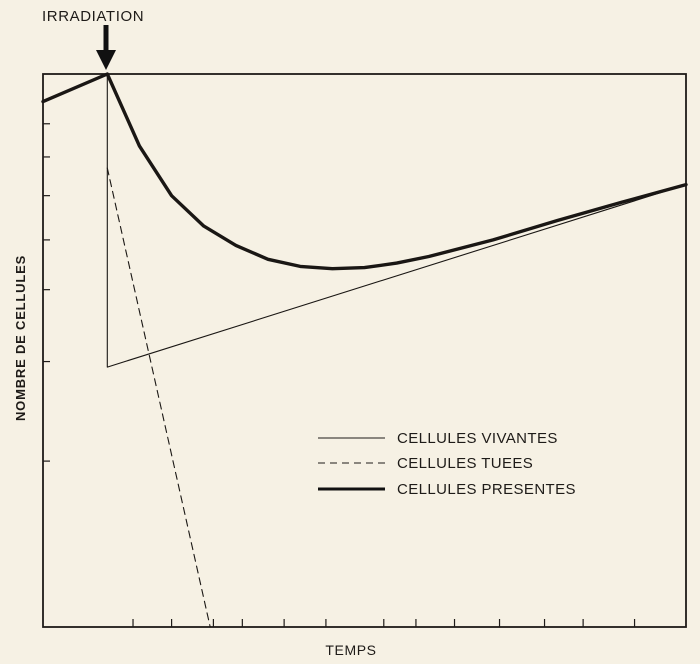  Describe the element at coordinates (350, 650) in the screenshot. I see `x-axis-label: TEMPS` at that location.